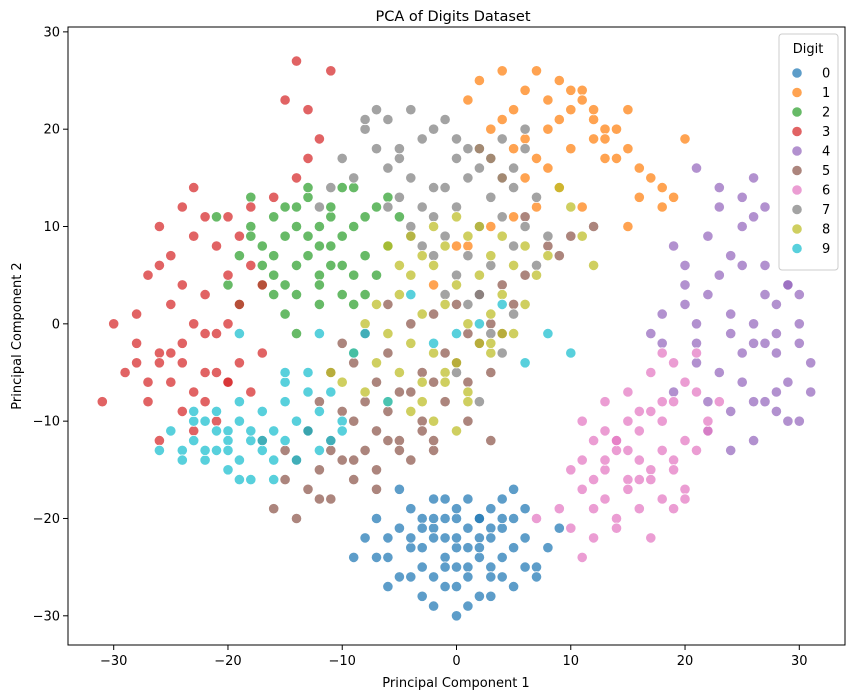  Describe the element at coordinates (51, 227) in the screenshot. I see `y-tick-label: 10` at that location.